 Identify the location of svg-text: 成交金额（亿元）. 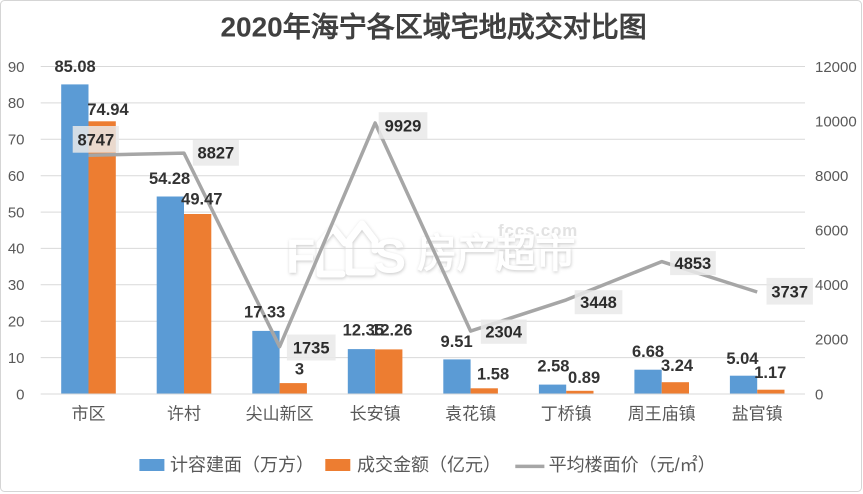
(429, 465).